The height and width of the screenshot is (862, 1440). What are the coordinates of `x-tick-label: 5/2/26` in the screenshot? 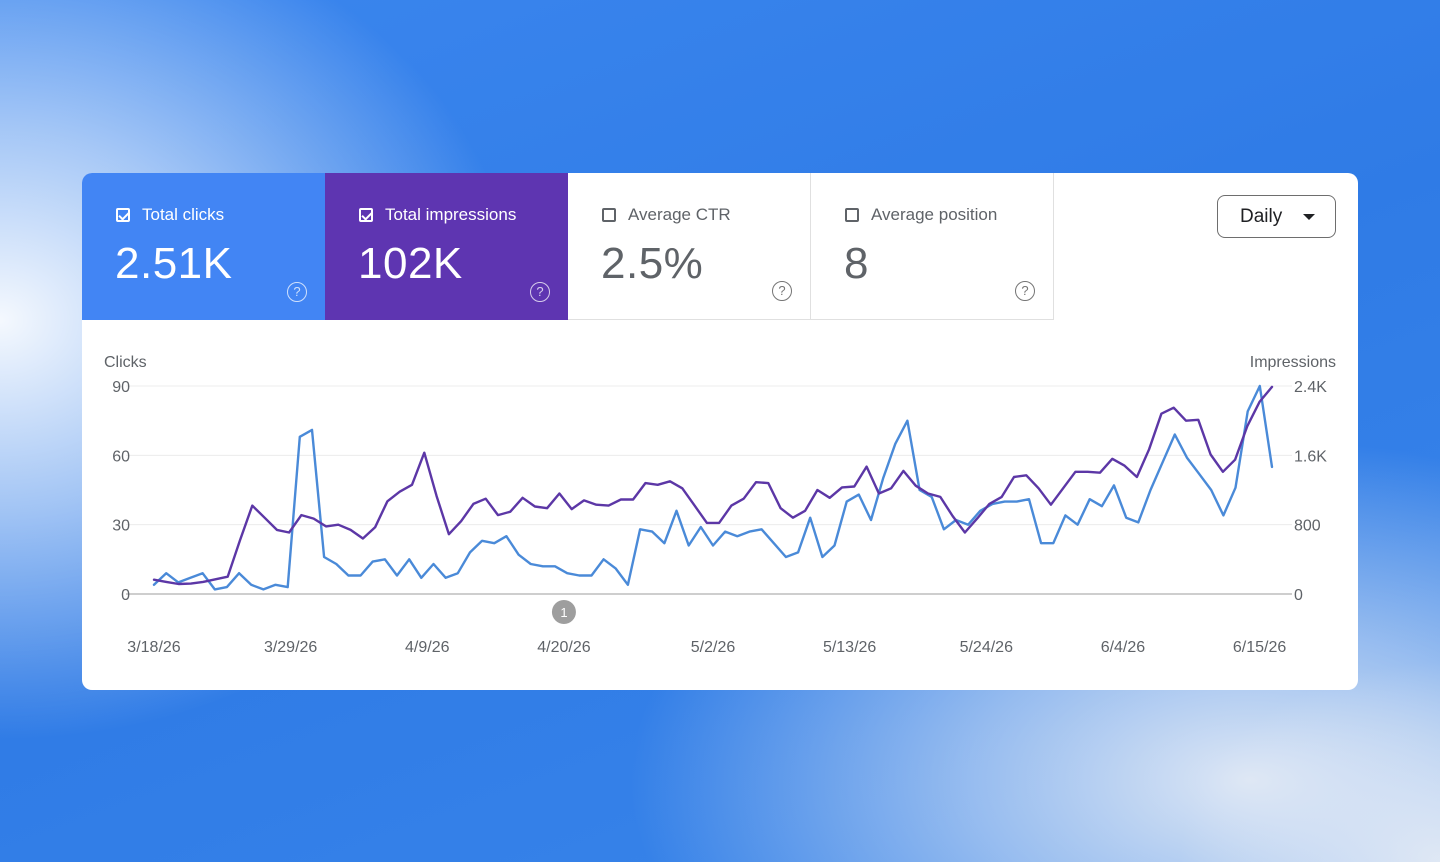 It's located at (713, 647).